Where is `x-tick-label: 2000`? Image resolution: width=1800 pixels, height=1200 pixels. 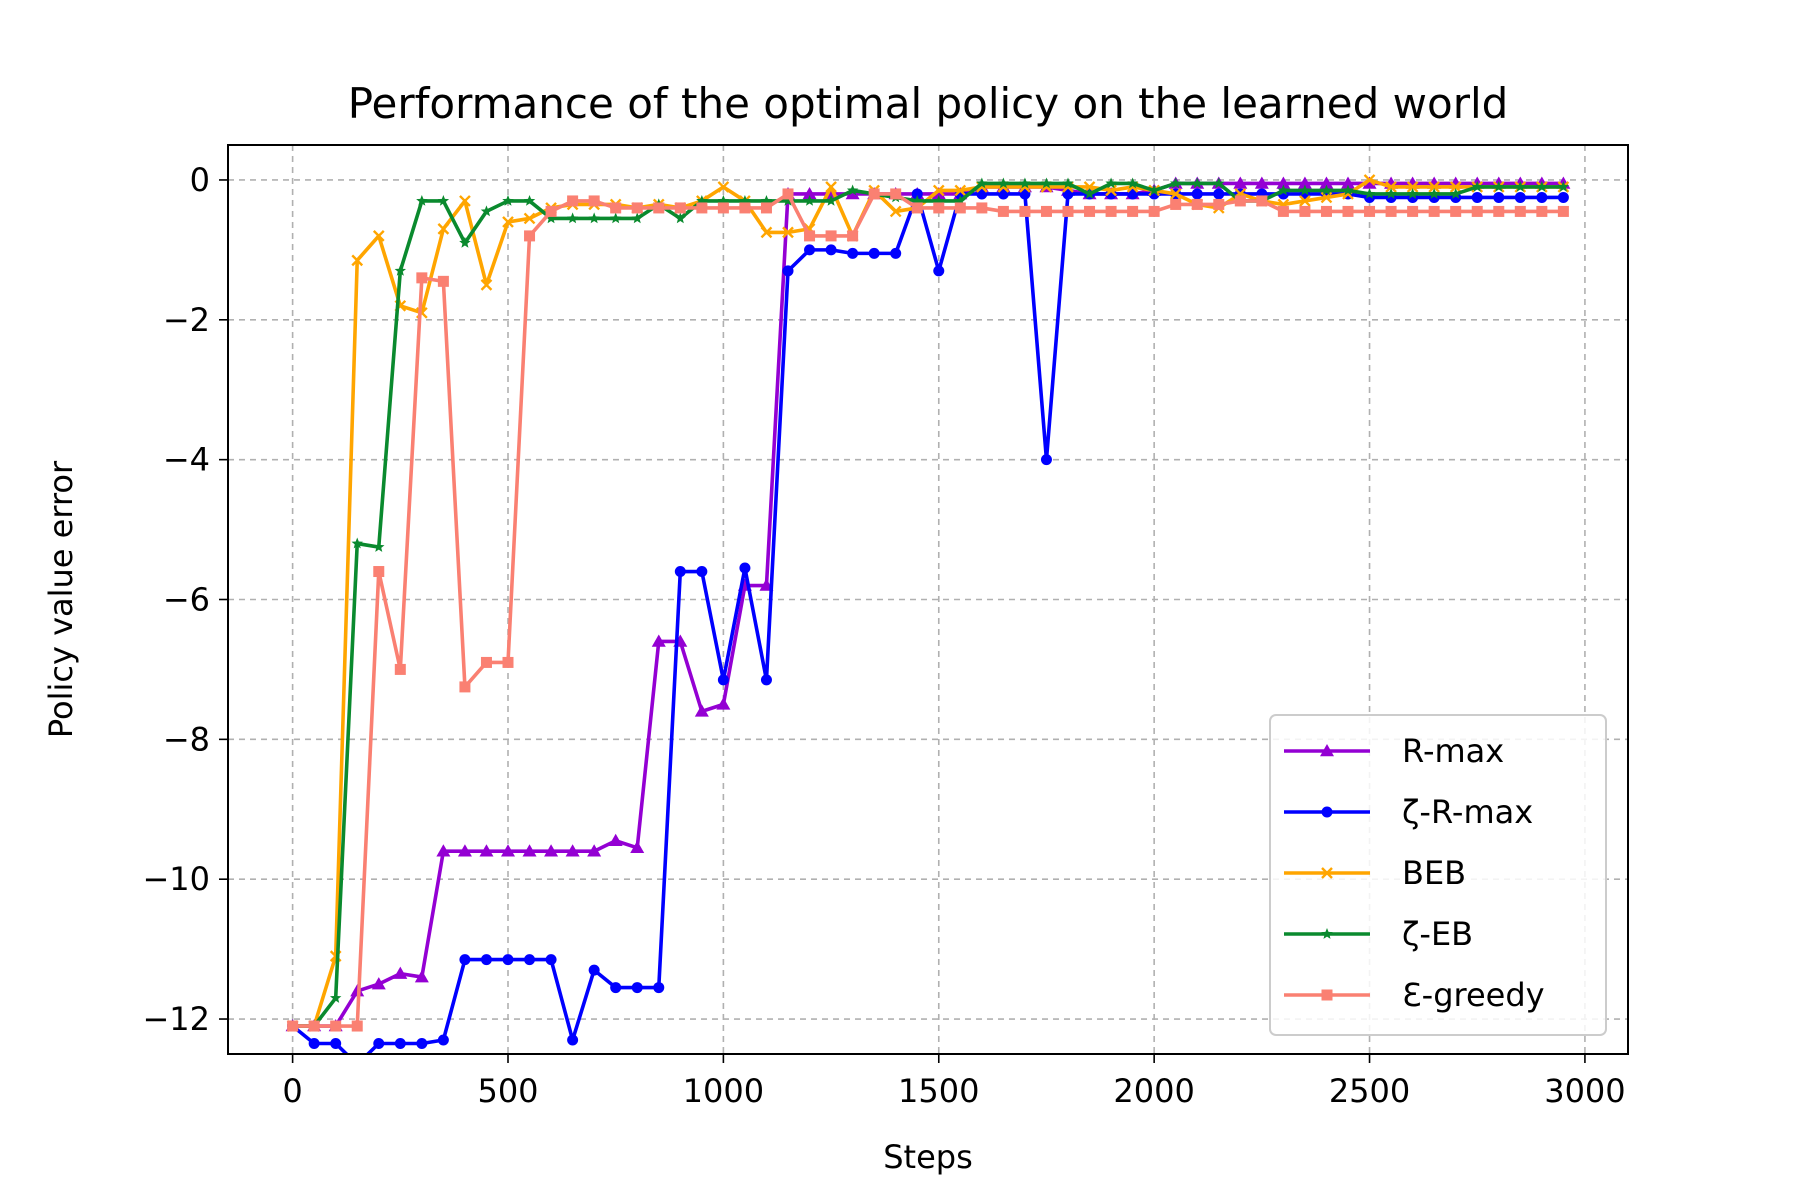 x-tick-label: 2000 is located at coordinates (1153, 1091).